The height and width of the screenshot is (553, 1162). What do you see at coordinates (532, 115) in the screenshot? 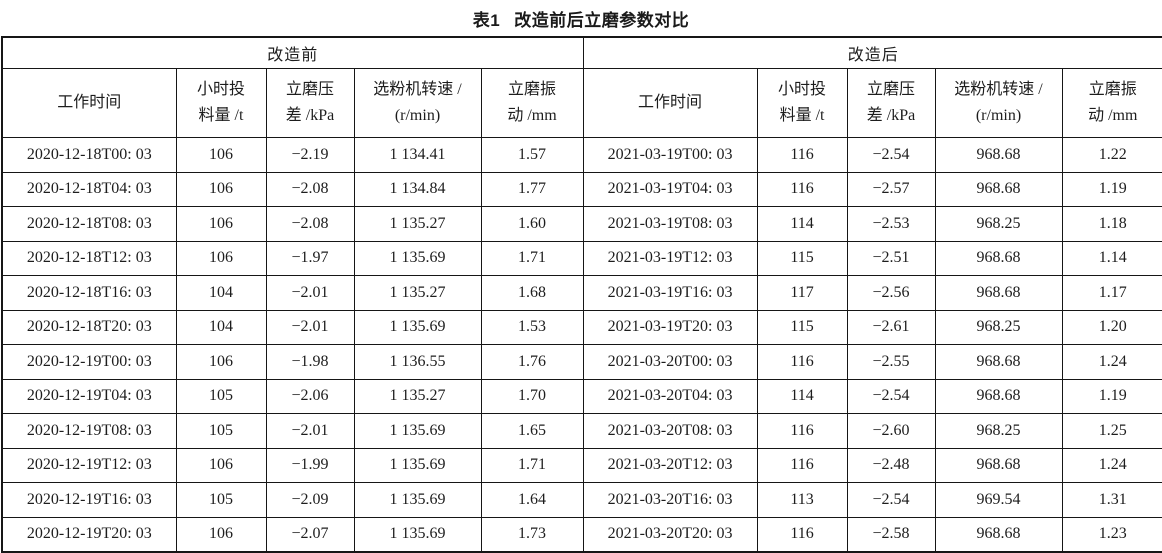
I see `column-header-line: 动 /mm` at bounding box center [532, 115].